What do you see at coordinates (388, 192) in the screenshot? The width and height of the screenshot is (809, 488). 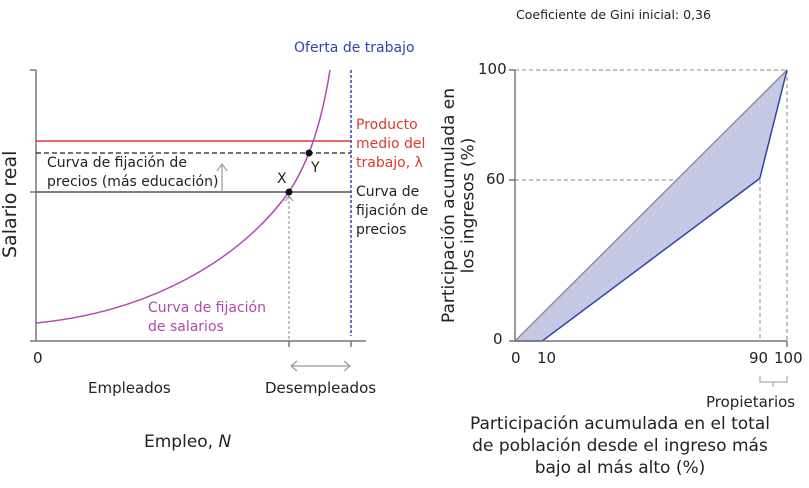 I see `price-curve-label-1: Curva de` at bounding box center [388, 192].